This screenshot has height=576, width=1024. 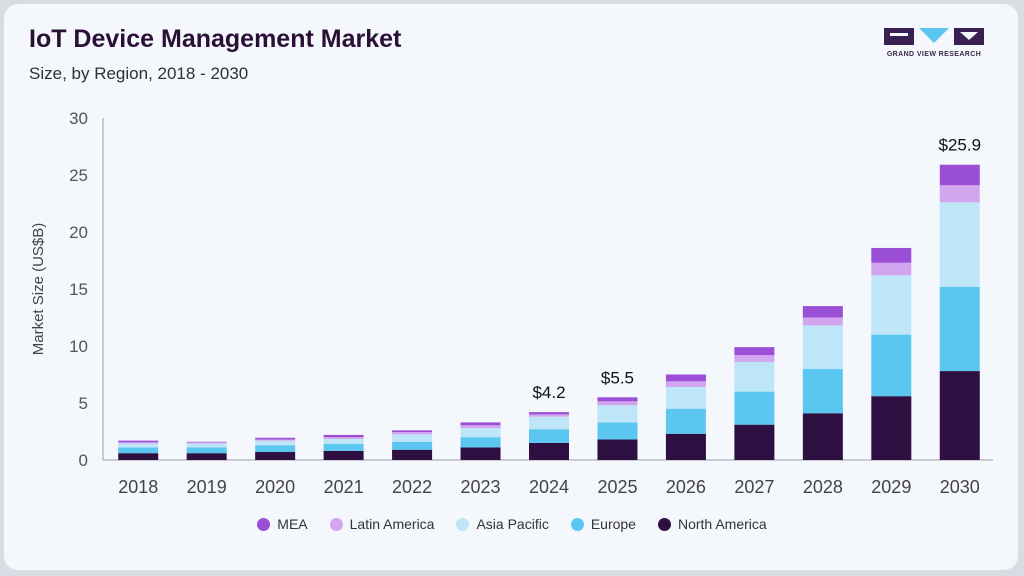 What do you see at coordinates (412, 431) in the screenshot?
I see `bar-segment-mea-2022` at bounding box center [412, 431].